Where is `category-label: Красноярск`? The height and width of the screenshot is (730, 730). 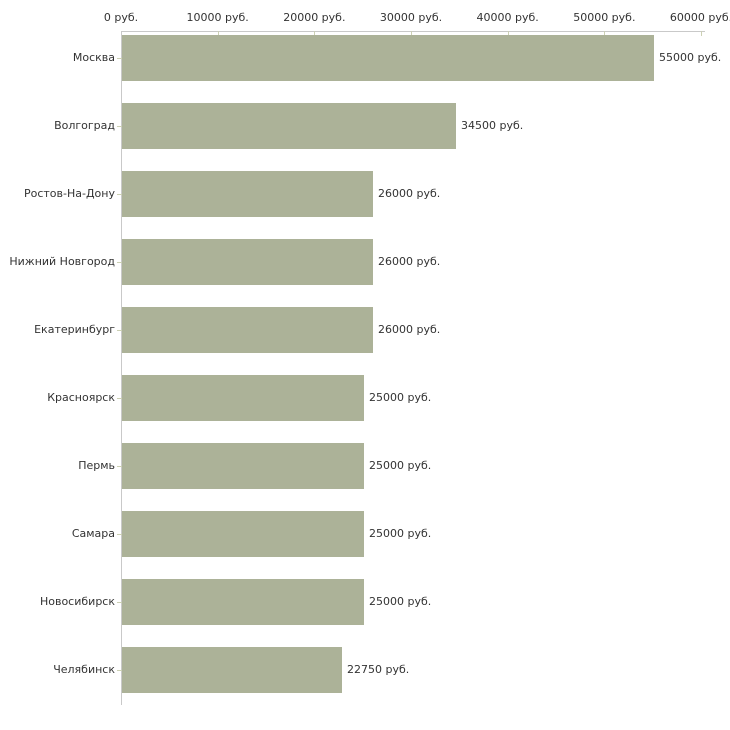 category-label: Красноярск is located at coordinates (81, 397).